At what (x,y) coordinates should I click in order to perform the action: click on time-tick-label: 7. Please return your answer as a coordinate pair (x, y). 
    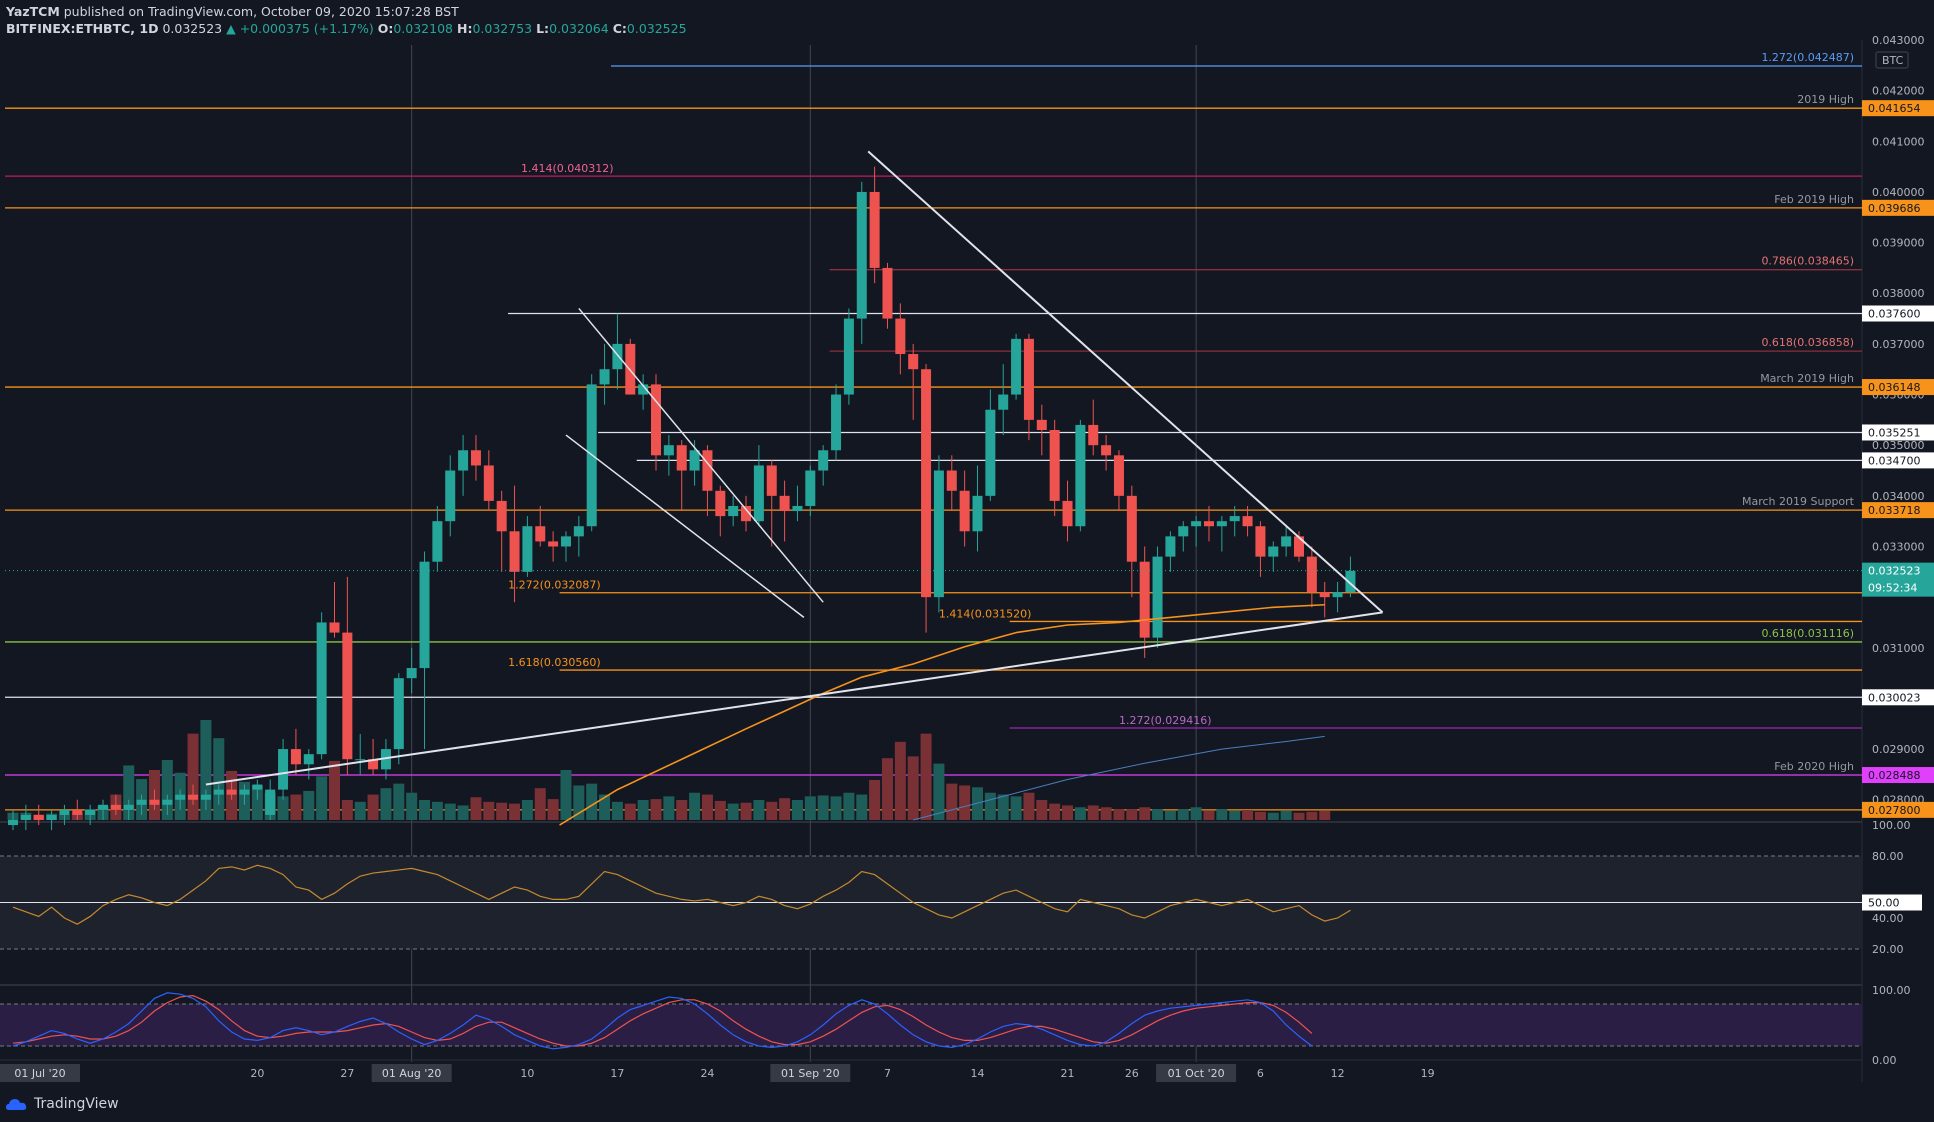
    Looking at the image, I should click on (887, 1073).